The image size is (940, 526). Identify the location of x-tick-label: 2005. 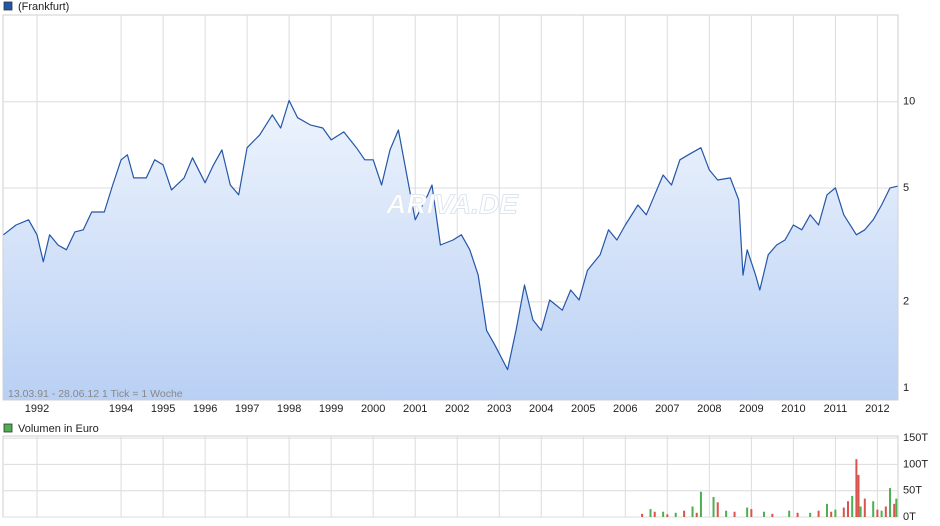
(583, 409).